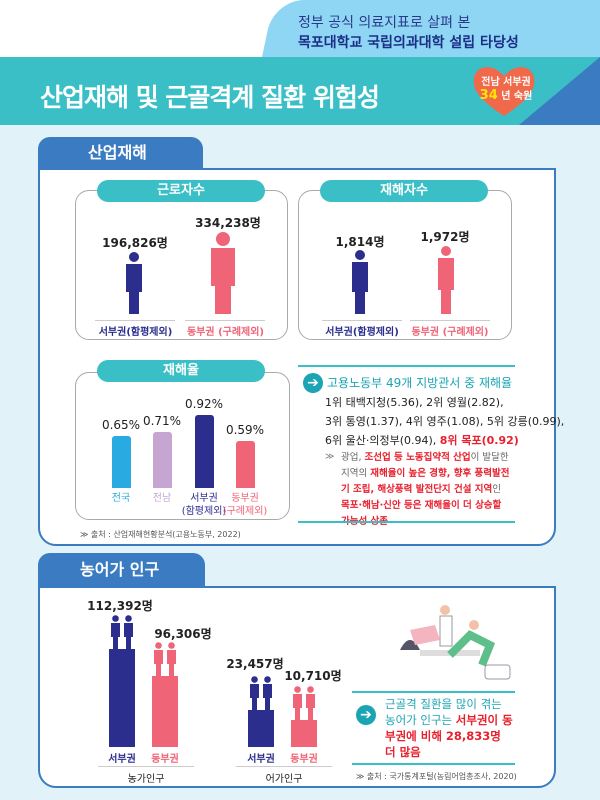  What do you see at coordinates (135, 243) in the screenshot?
I see `workers-west-value: 196,826명` at bounding box center [135, 243].